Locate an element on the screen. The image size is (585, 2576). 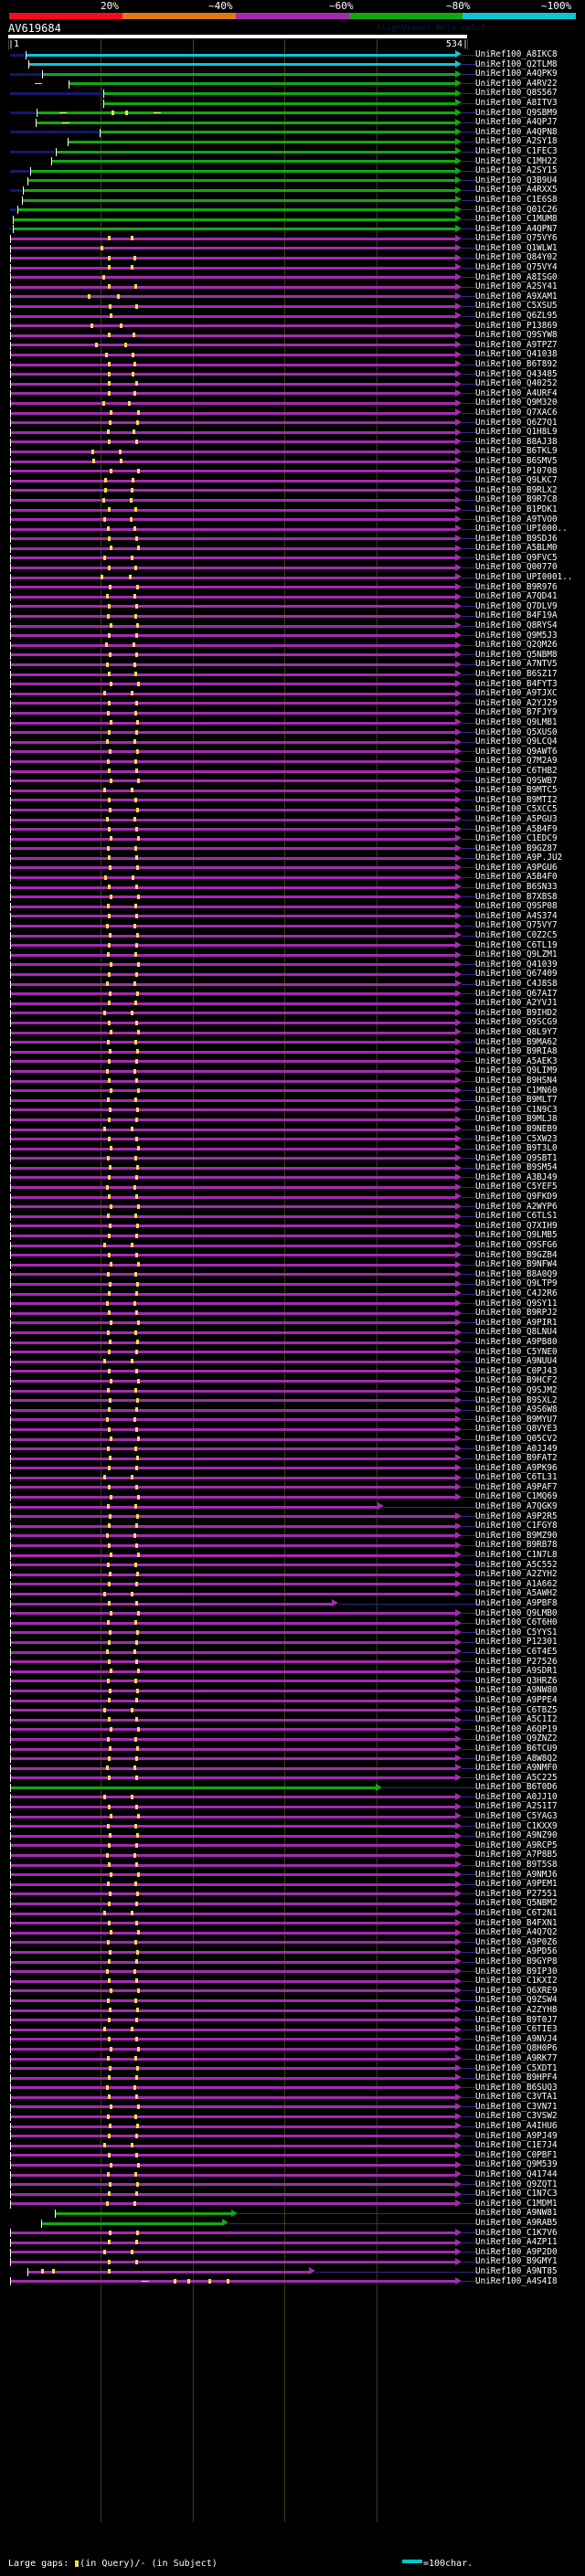
hit-accession-label: UniRef100_Q3HRZ6 is located at coordinates (516, 1680).